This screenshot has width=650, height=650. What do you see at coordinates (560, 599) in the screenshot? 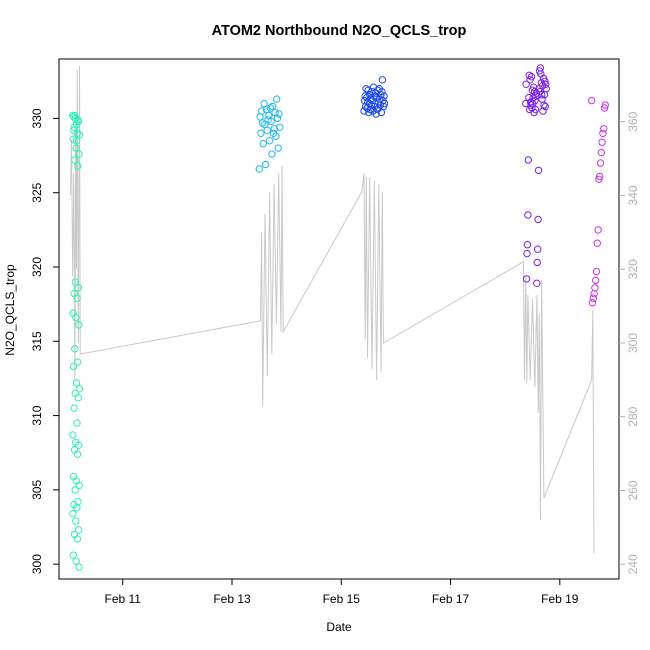
I see `x-tick-label: Feb 19` at bounding box center [560, 599].